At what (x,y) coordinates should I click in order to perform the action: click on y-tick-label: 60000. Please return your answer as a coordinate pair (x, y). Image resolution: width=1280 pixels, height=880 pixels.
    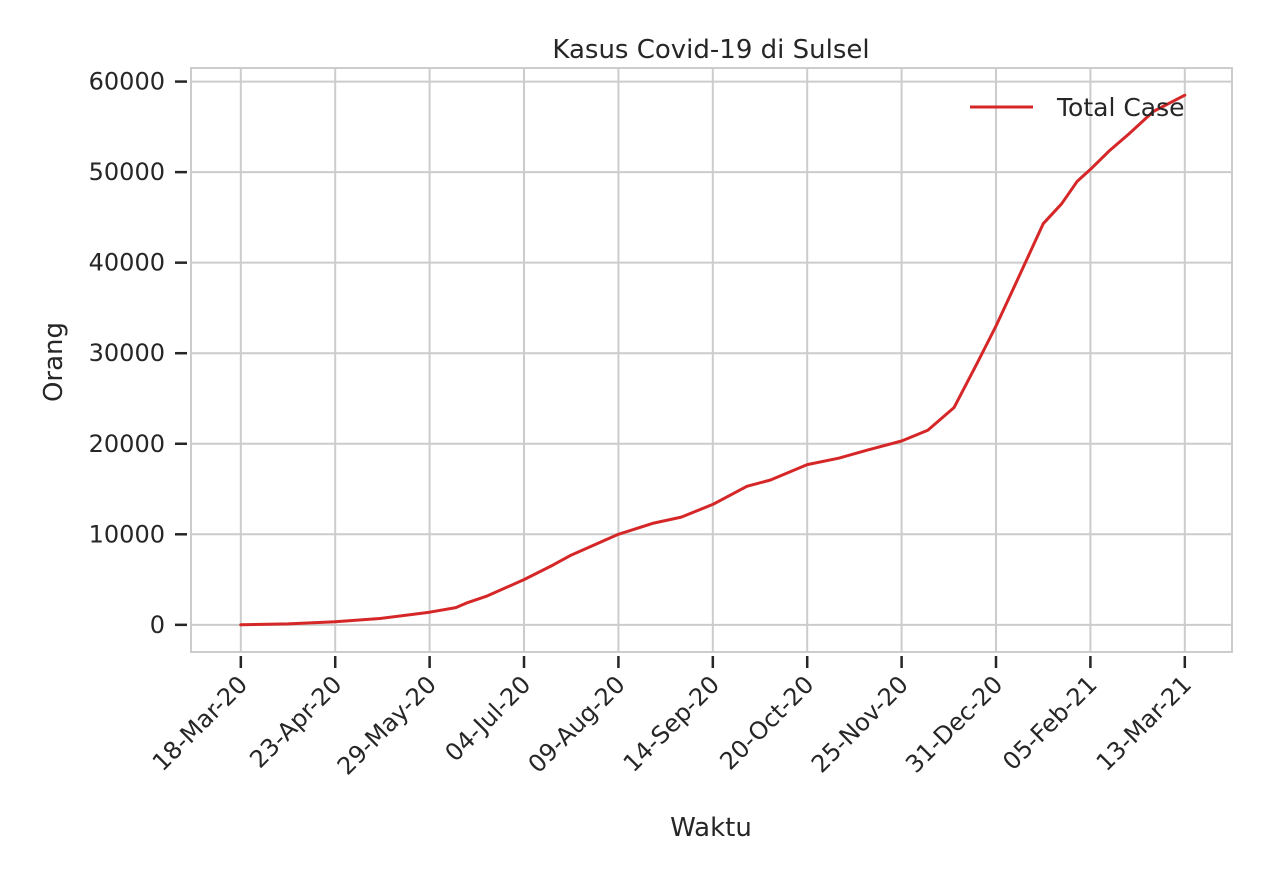
    Looking at the image, I should click on (127, 82).